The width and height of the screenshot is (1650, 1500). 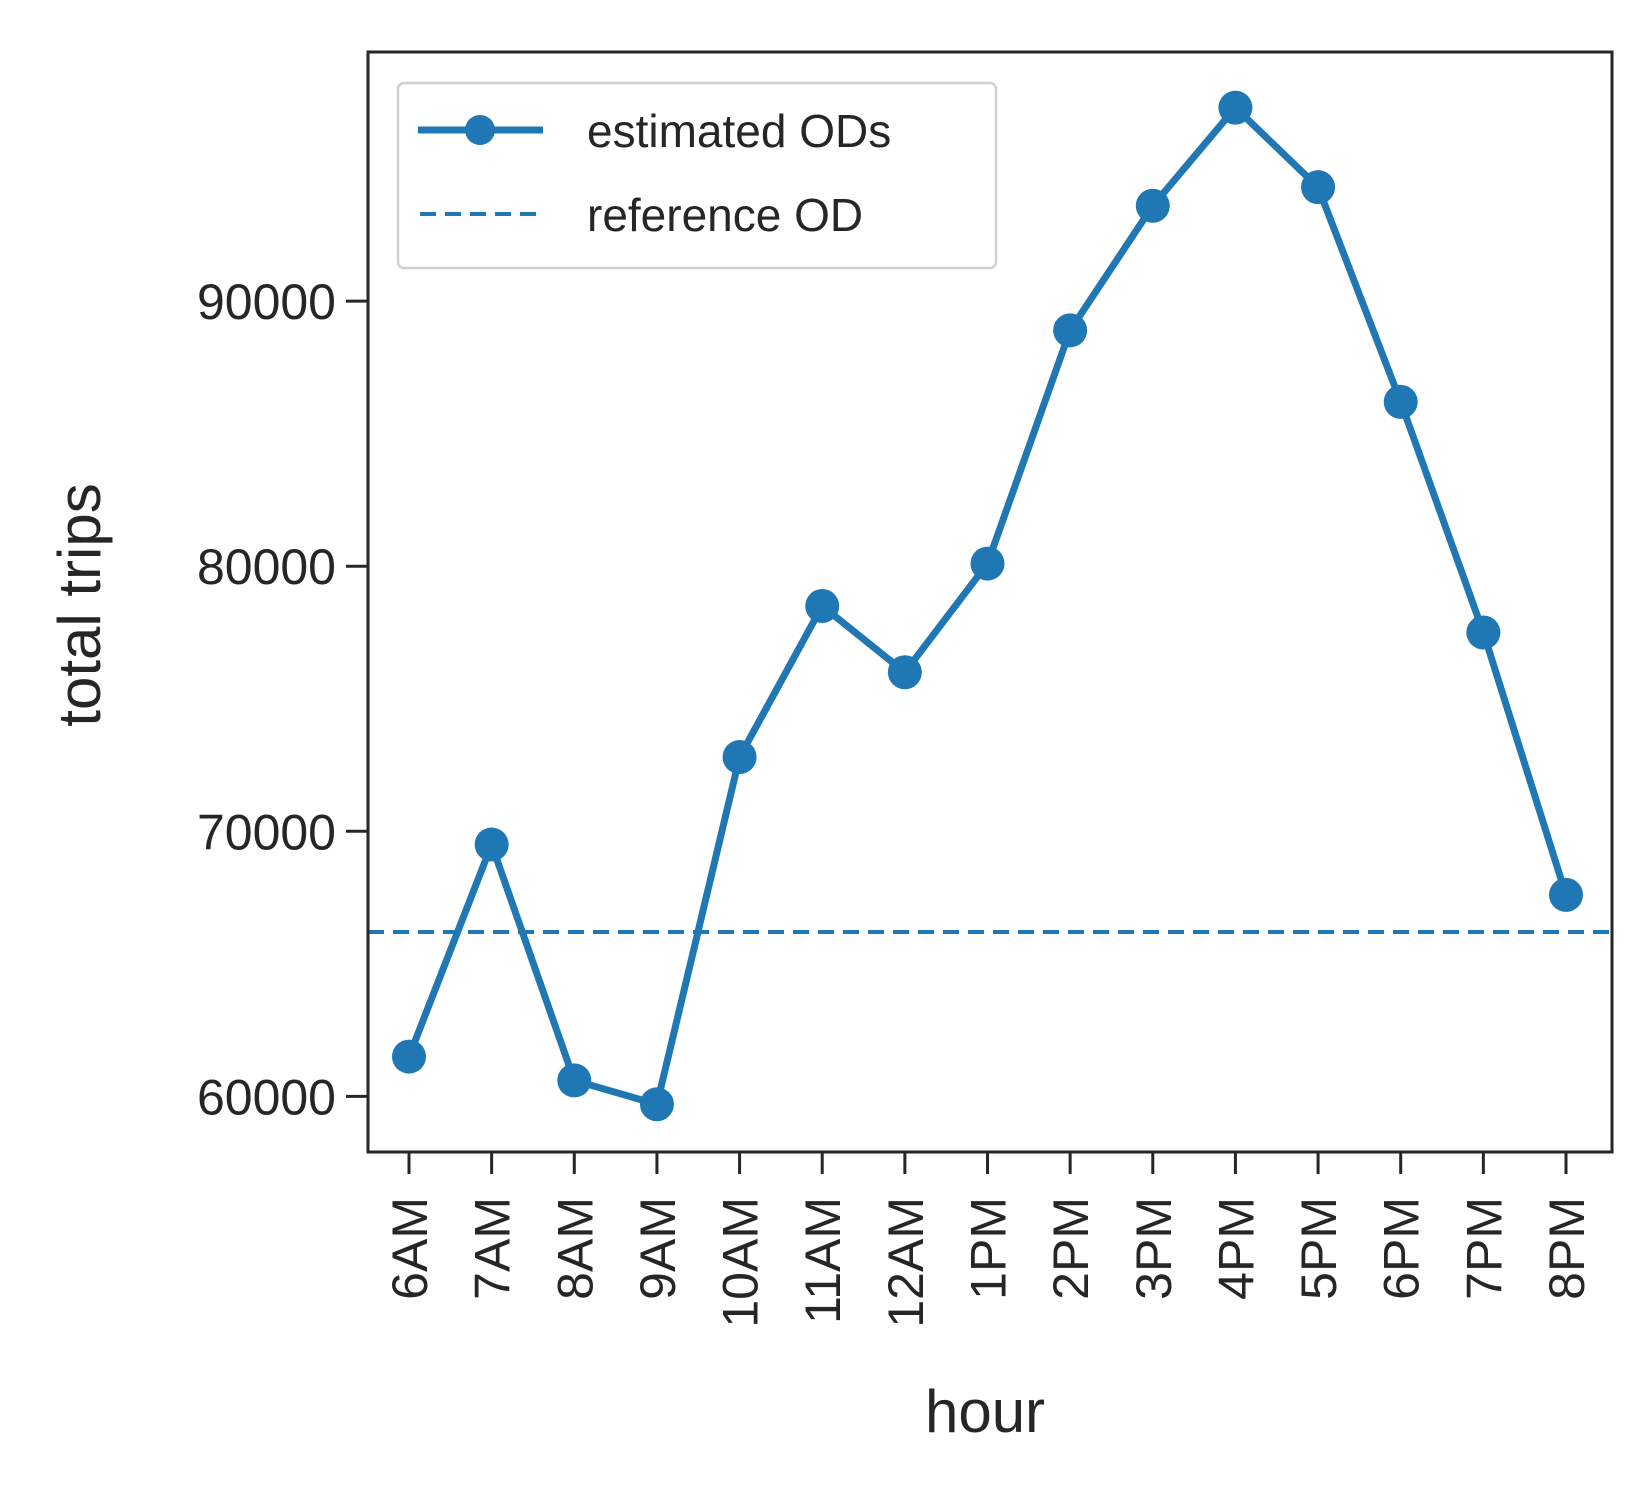 I want to click on legend: estimated ODs reference OD, so click(x=697, y=175).